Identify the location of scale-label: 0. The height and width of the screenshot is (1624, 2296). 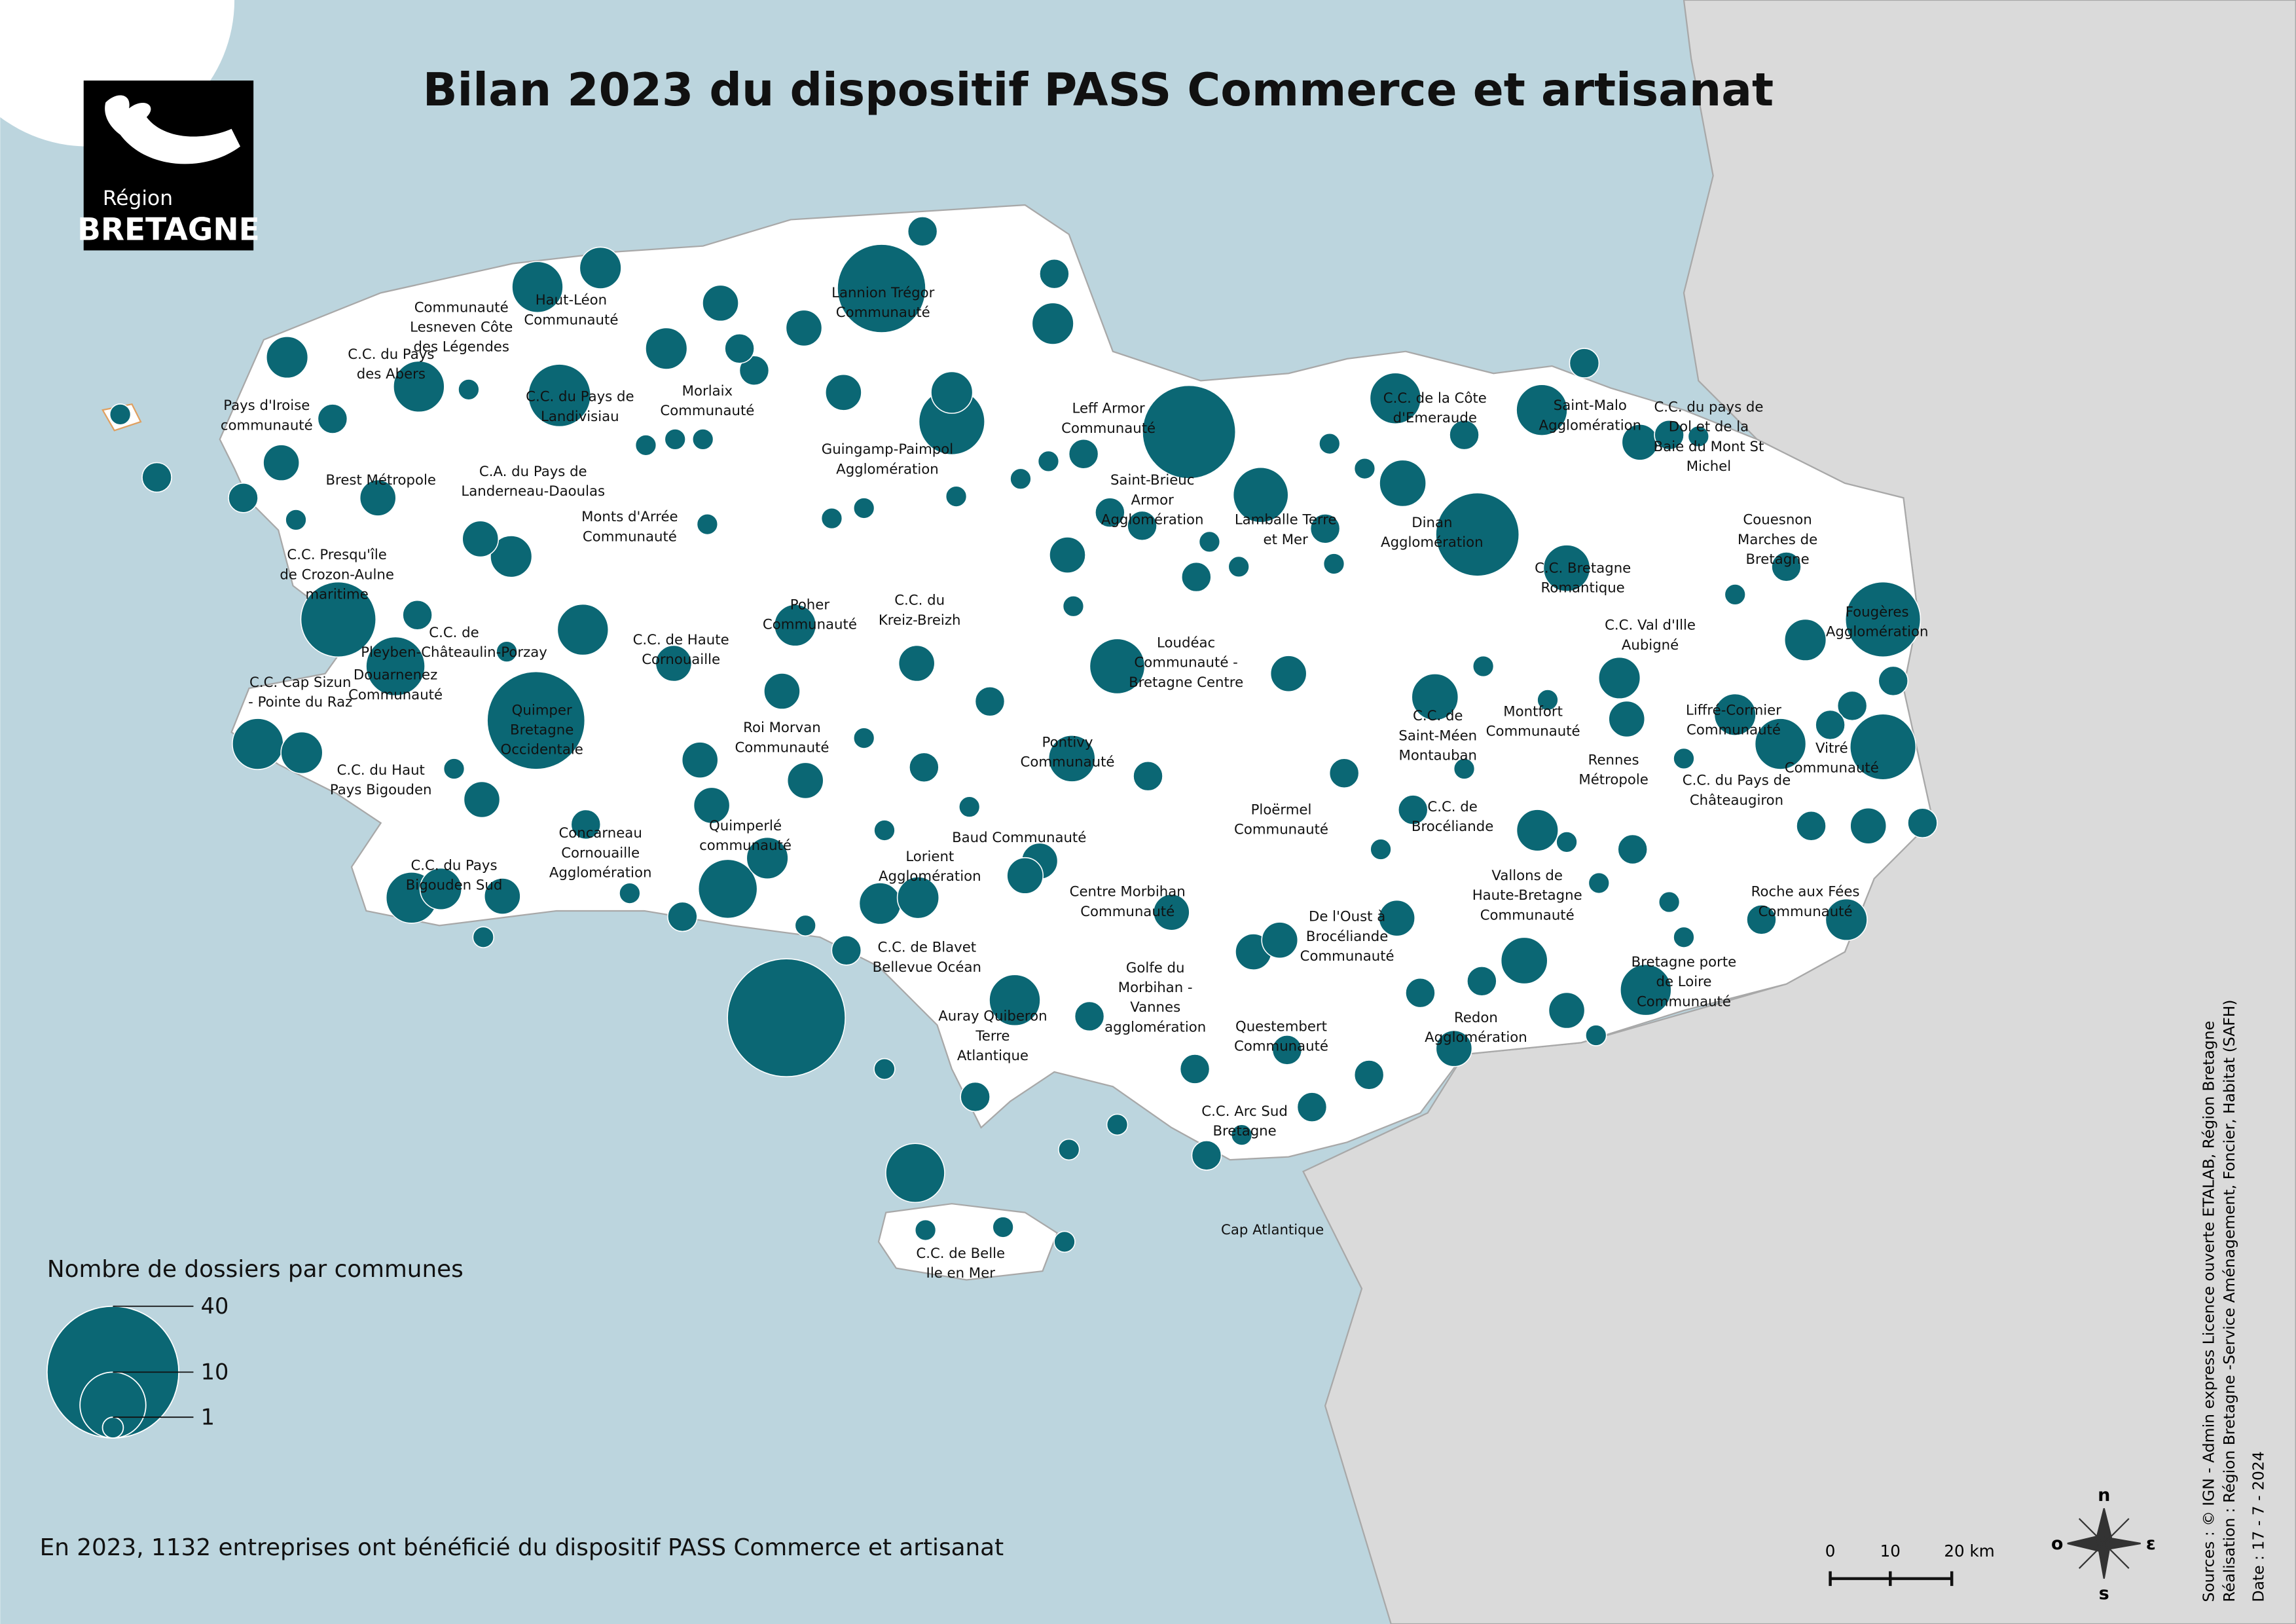
(1830, 1550).